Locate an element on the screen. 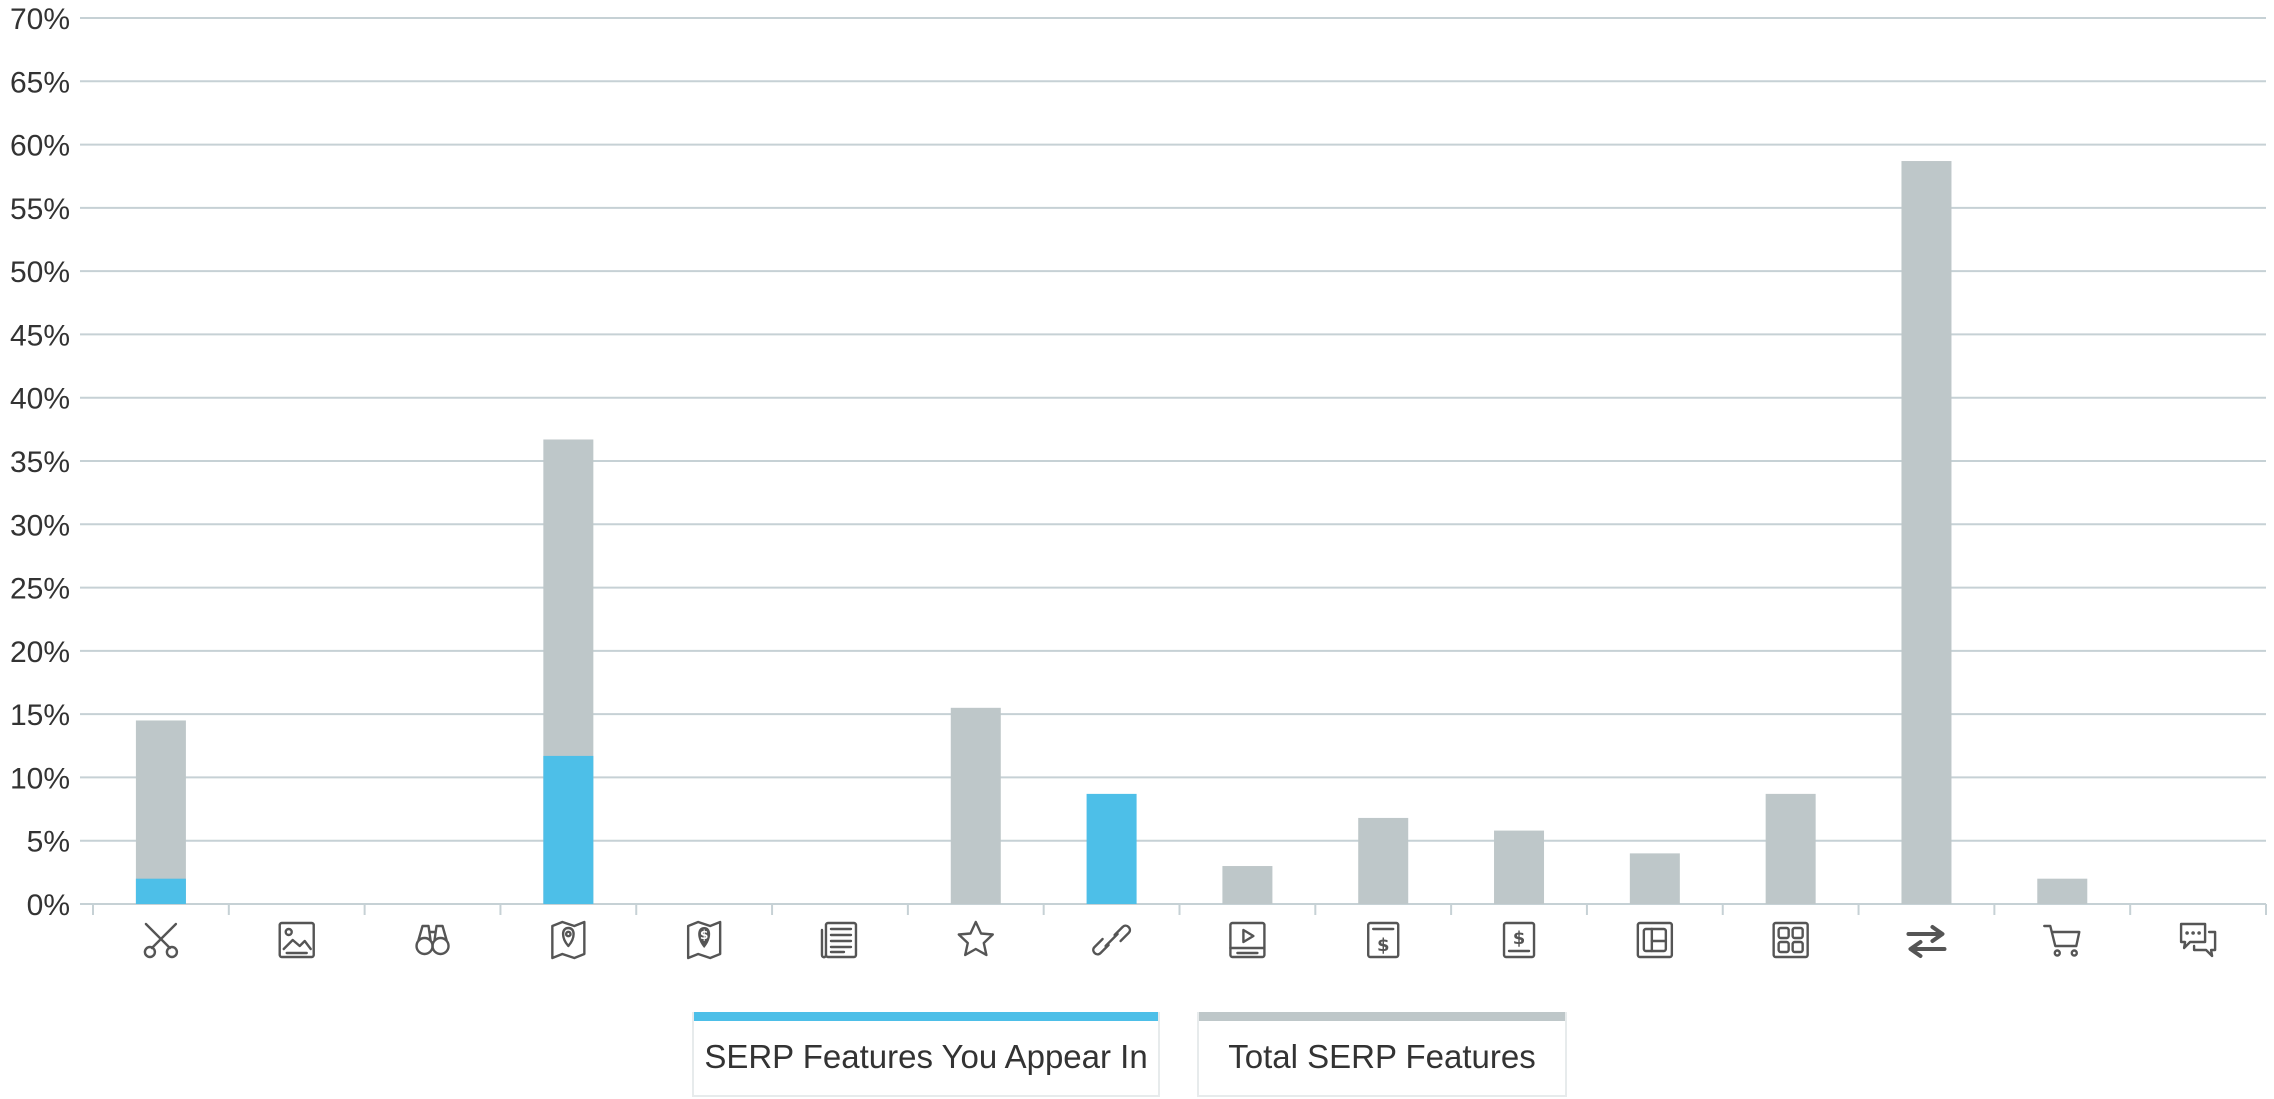  panel-icon is located at coordinates (1655, 940).